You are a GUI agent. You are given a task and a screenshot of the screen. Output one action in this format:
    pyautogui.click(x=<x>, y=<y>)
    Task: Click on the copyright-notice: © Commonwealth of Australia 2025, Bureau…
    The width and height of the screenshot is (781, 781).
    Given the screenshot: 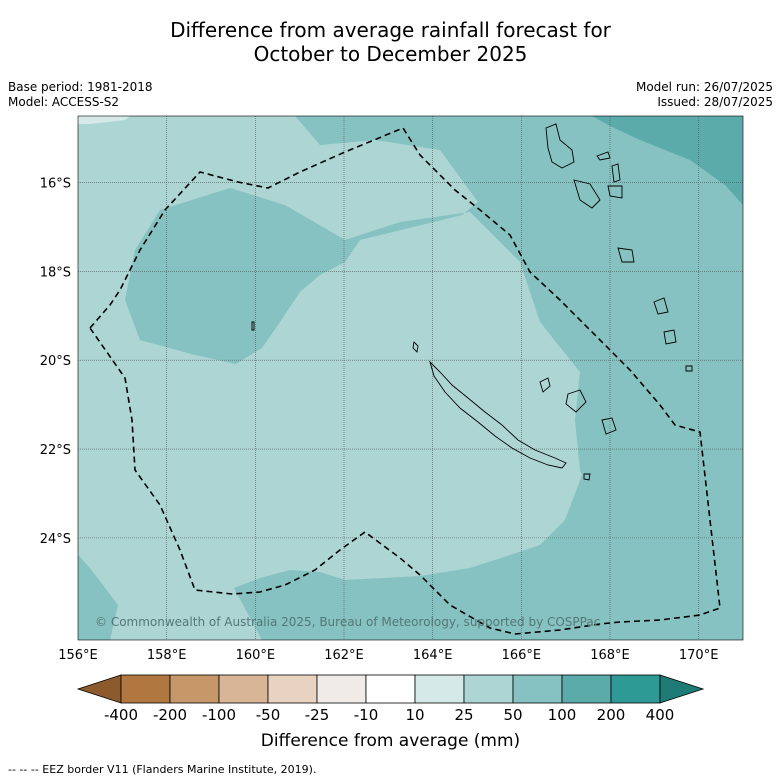 What is the action you would take?
    pyautogui.click(x=347, y=622)
    